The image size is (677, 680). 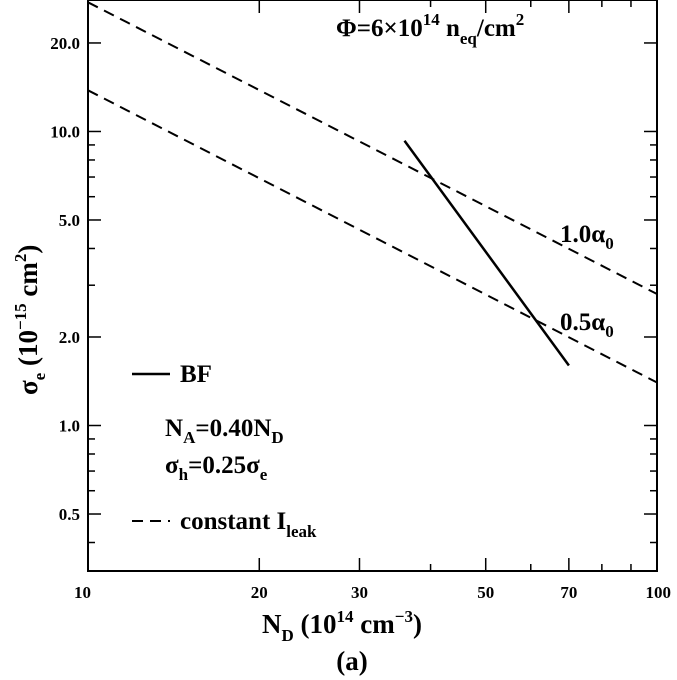 What do you see at coordinates (486, 253) in the screenshot?
I see `series-line-bf` at bounding box center [486, 253].